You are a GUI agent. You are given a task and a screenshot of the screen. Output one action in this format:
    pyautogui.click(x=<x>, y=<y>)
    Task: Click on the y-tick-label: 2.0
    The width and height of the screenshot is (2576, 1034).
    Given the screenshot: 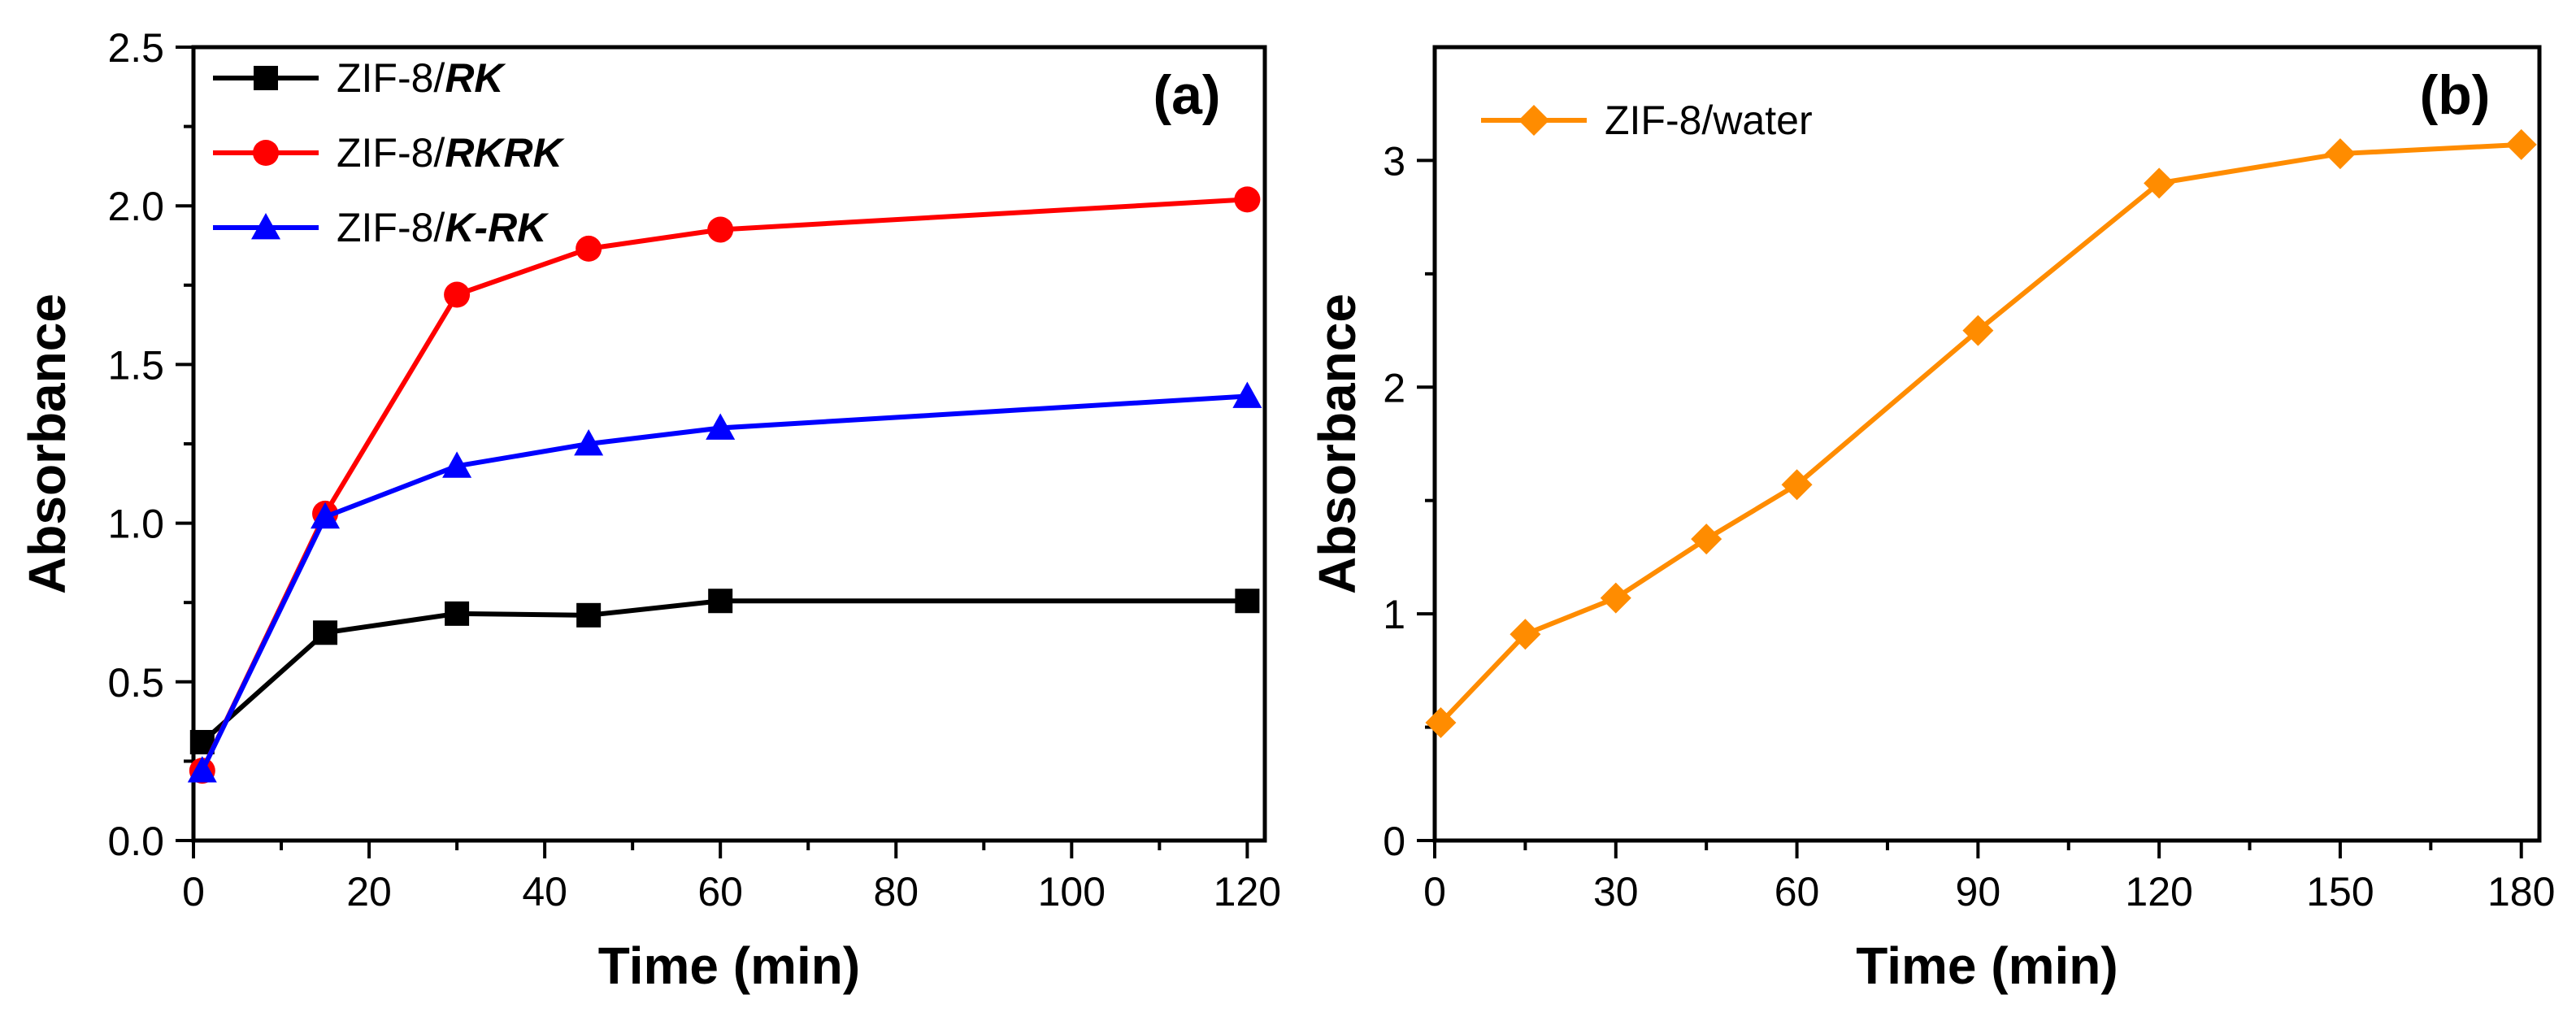 What is the action you would take?
    pyautogui.click(x=135, y=206)
    